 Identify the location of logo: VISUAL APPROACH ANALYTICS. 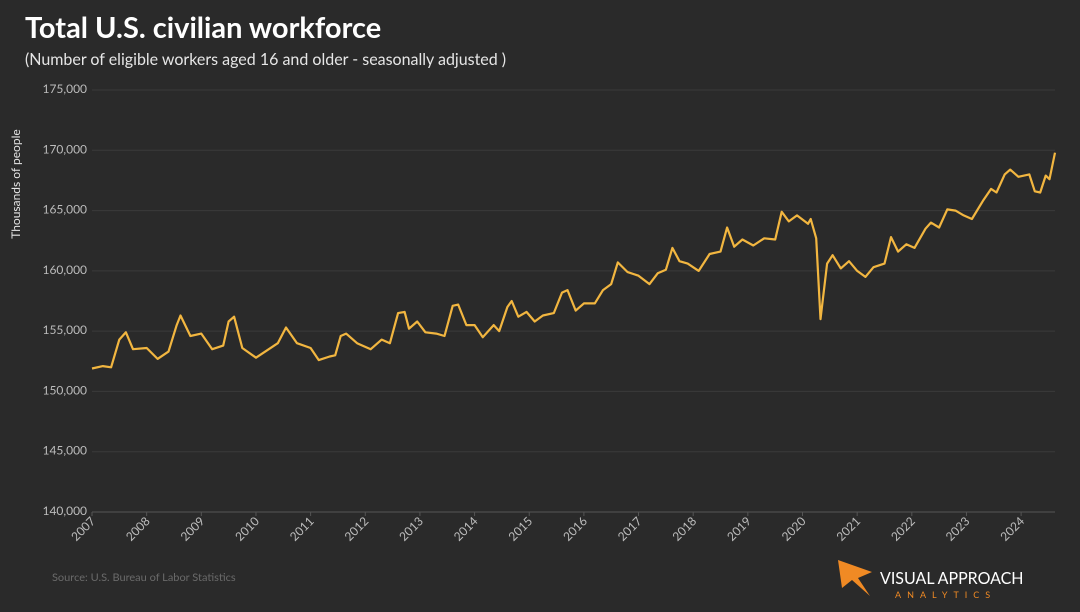
(931, 580).